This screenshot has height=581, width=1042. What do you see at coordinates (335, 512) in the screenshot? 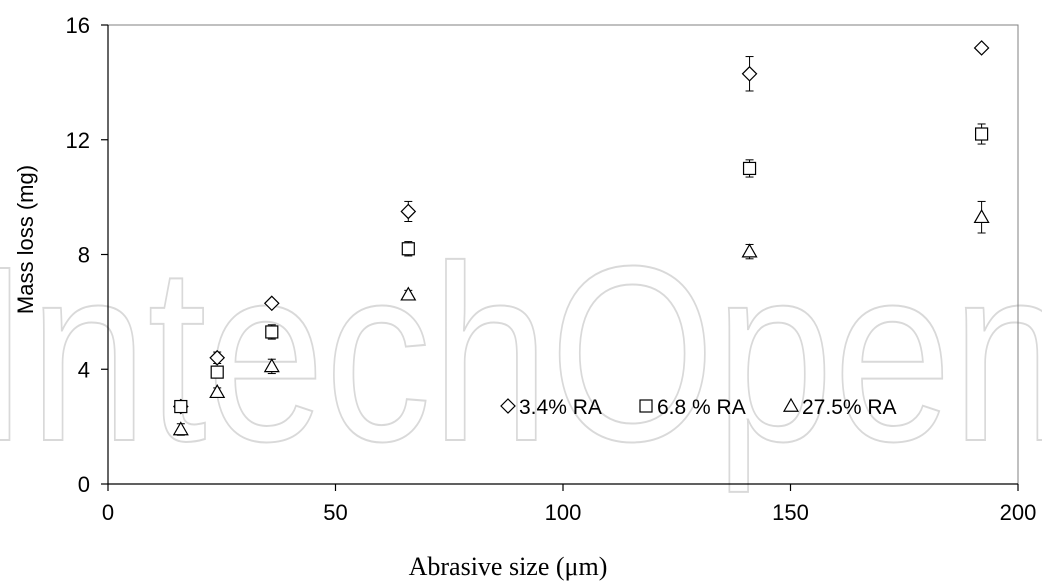
I see `x-tick-label: 50` at bounding box center [335, 512].